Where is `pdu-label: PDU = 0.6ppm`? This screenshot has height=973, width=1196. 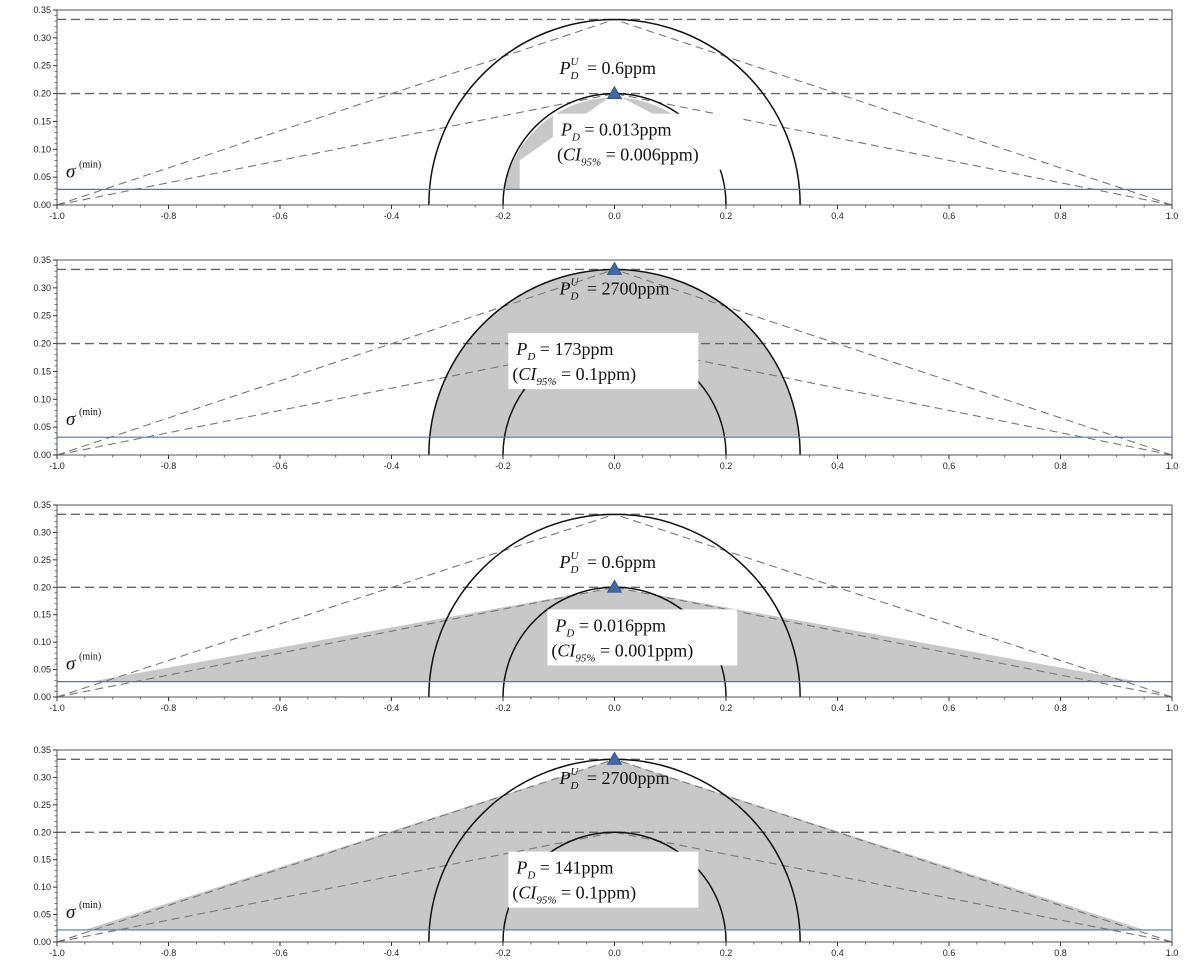
pdu-label: PDU = 0.6ppm is located at coordinates (608, 563).